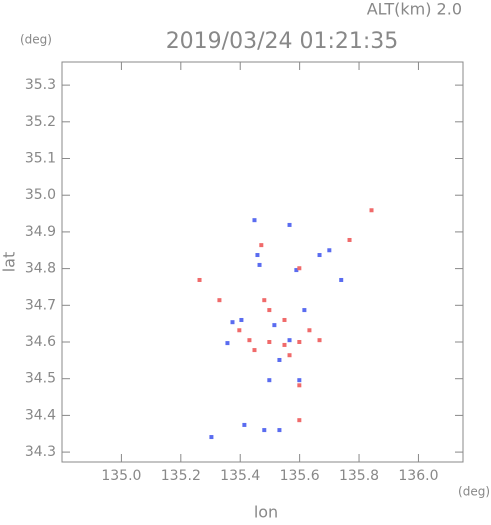 The image size is (491, 525). What do you see at coordinates (474, 492) in the screenshot?
I see `x-unit: (deg)` at bounding box center [474, 492].